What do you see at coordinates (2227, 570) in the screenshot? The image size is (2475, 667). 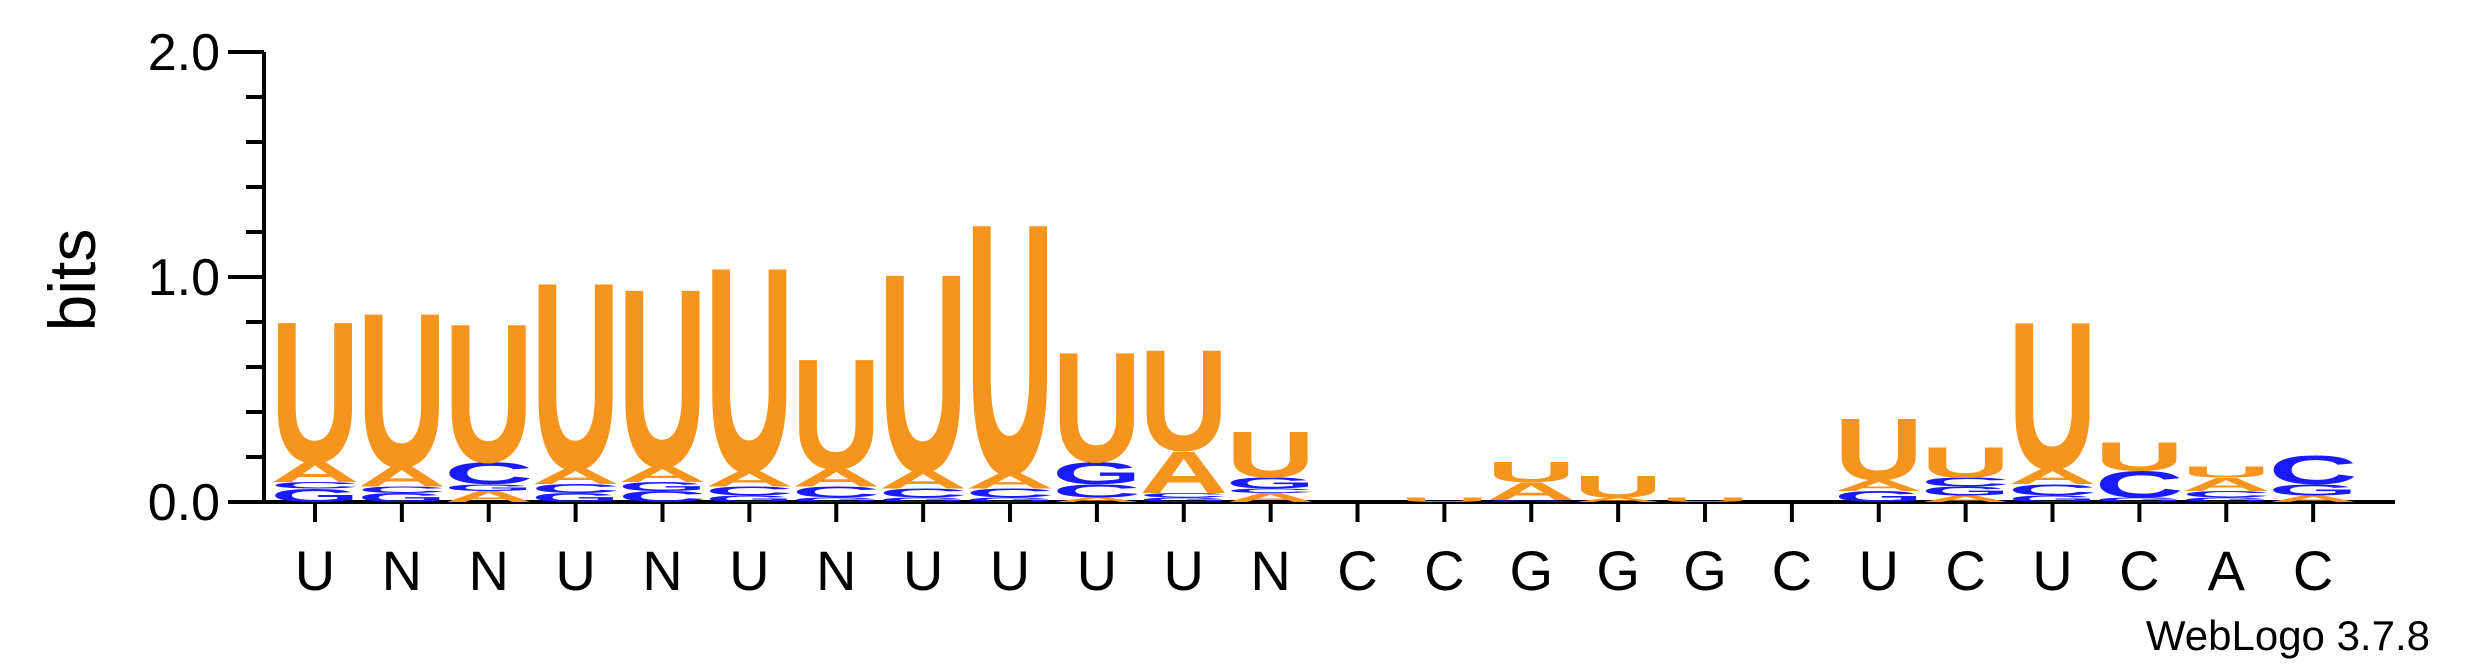 I see `position-label: A` at bounding box center [2227, 570].